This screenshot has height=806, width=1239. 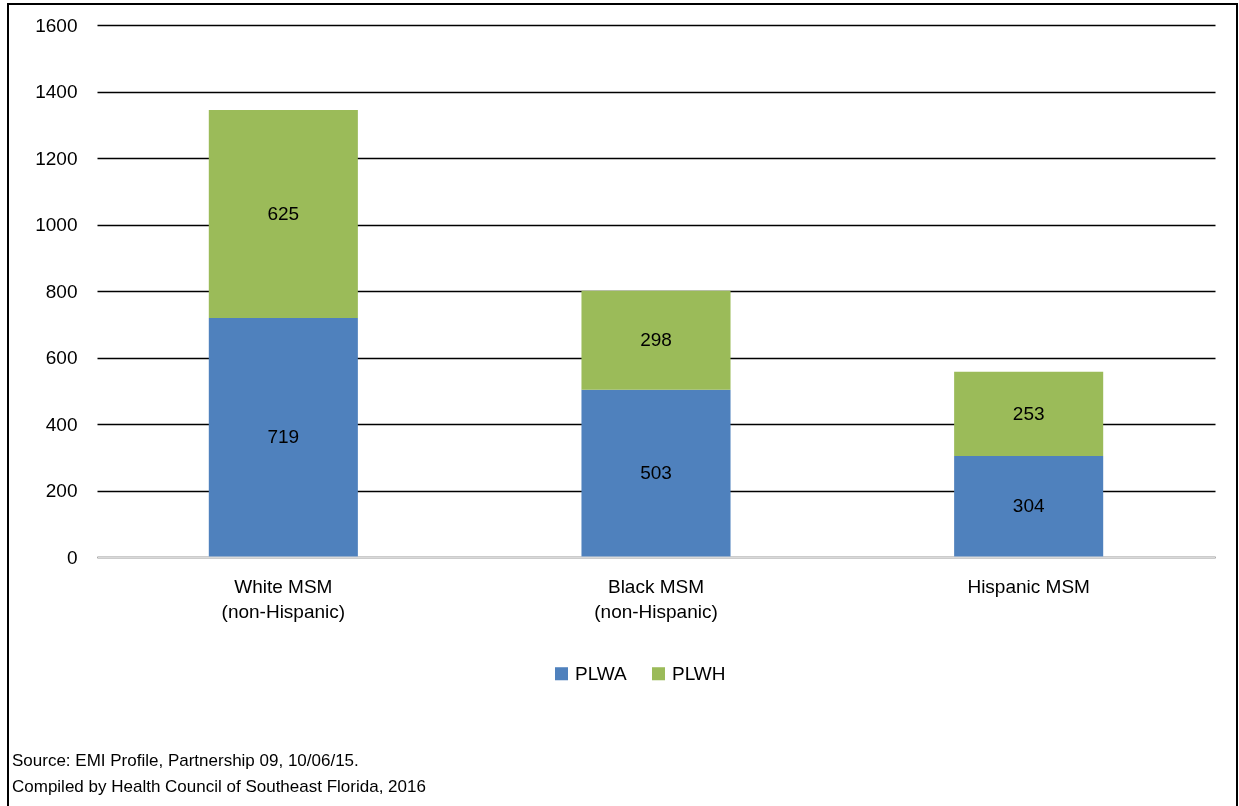 I want to click on y-tick-label: 1400, so click(x=56, y=91).